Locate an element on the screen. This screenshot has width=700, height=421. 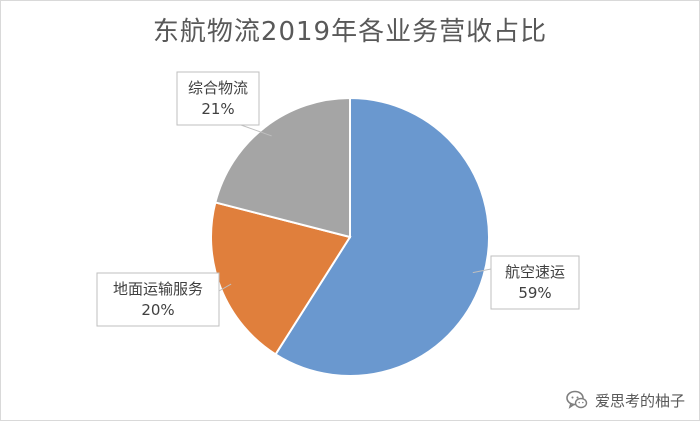
slice-percent-label: 21% is located at coordinates (217, 109).